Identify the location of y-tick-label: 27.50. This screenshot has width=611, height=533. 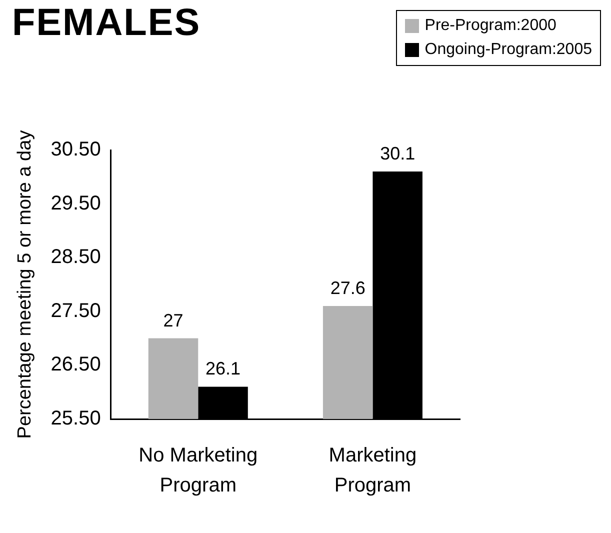
(75, 311).